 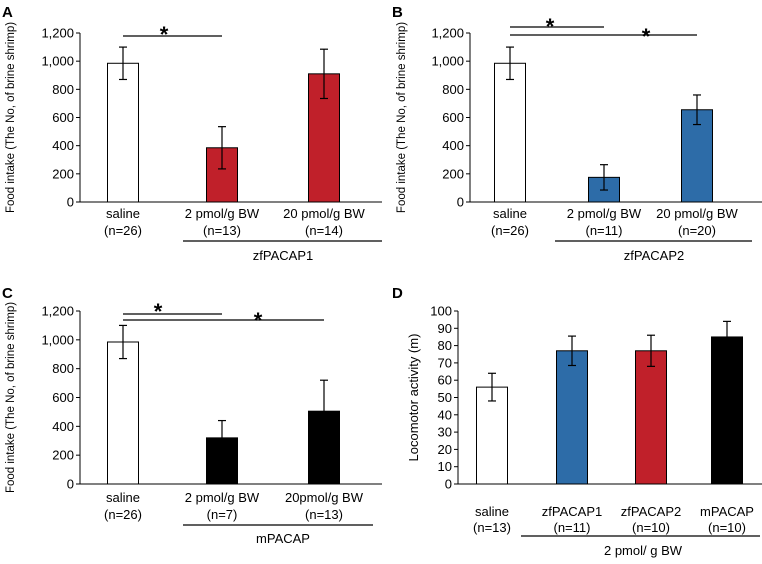 What do you see at coordinates (453, 89) in the screenshot?
I see `panel-b-y-tick-label: 800` at bounding box center [453, 89].